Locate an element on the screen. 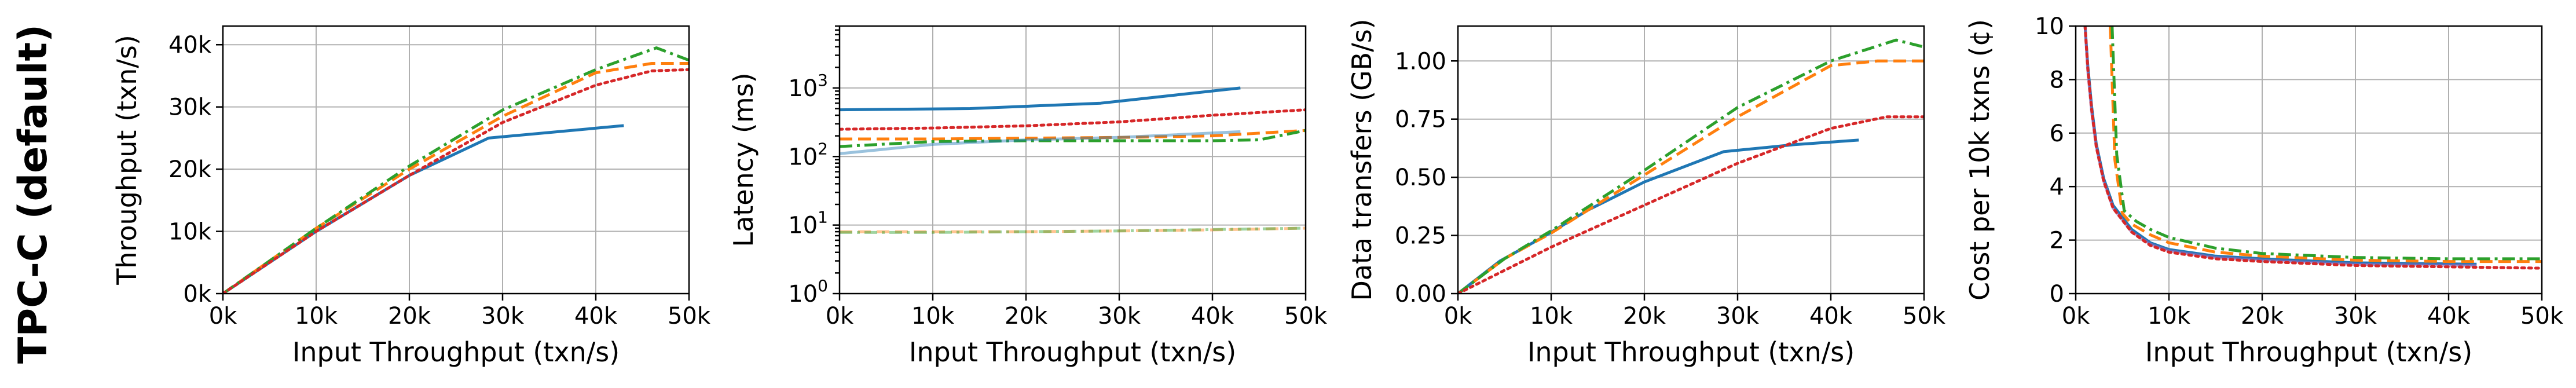  y-tick-label: 2 is located at coordinates (2057, 241).